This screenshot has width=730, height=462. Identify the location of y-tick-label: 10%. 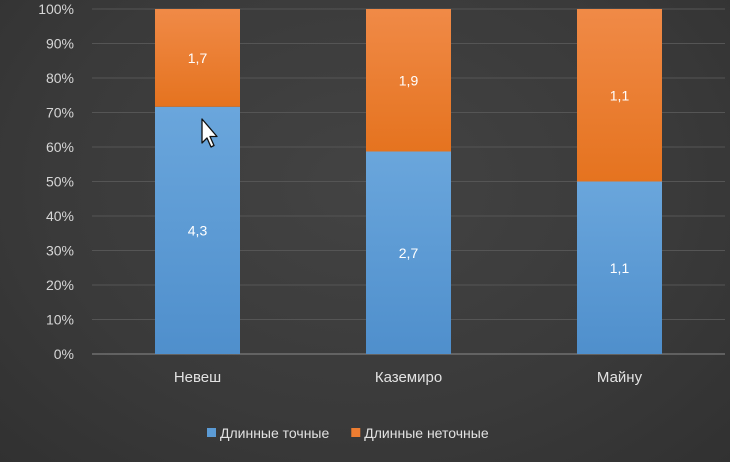
(60, 320).